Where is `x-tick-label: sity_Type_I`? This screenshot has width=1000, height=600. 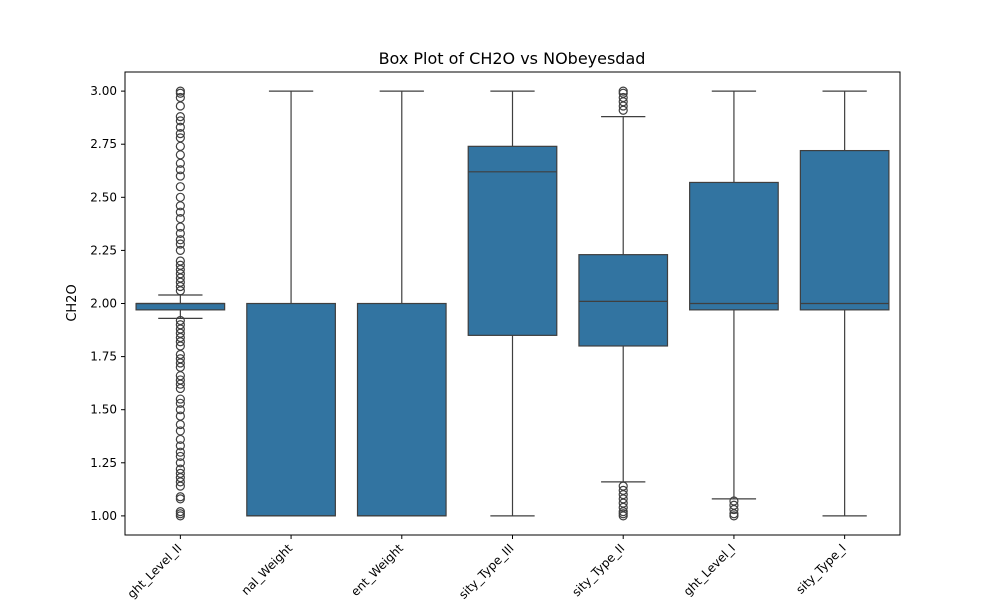
x-tick-label: sity_Type_I is located at coordinates (821, 569).